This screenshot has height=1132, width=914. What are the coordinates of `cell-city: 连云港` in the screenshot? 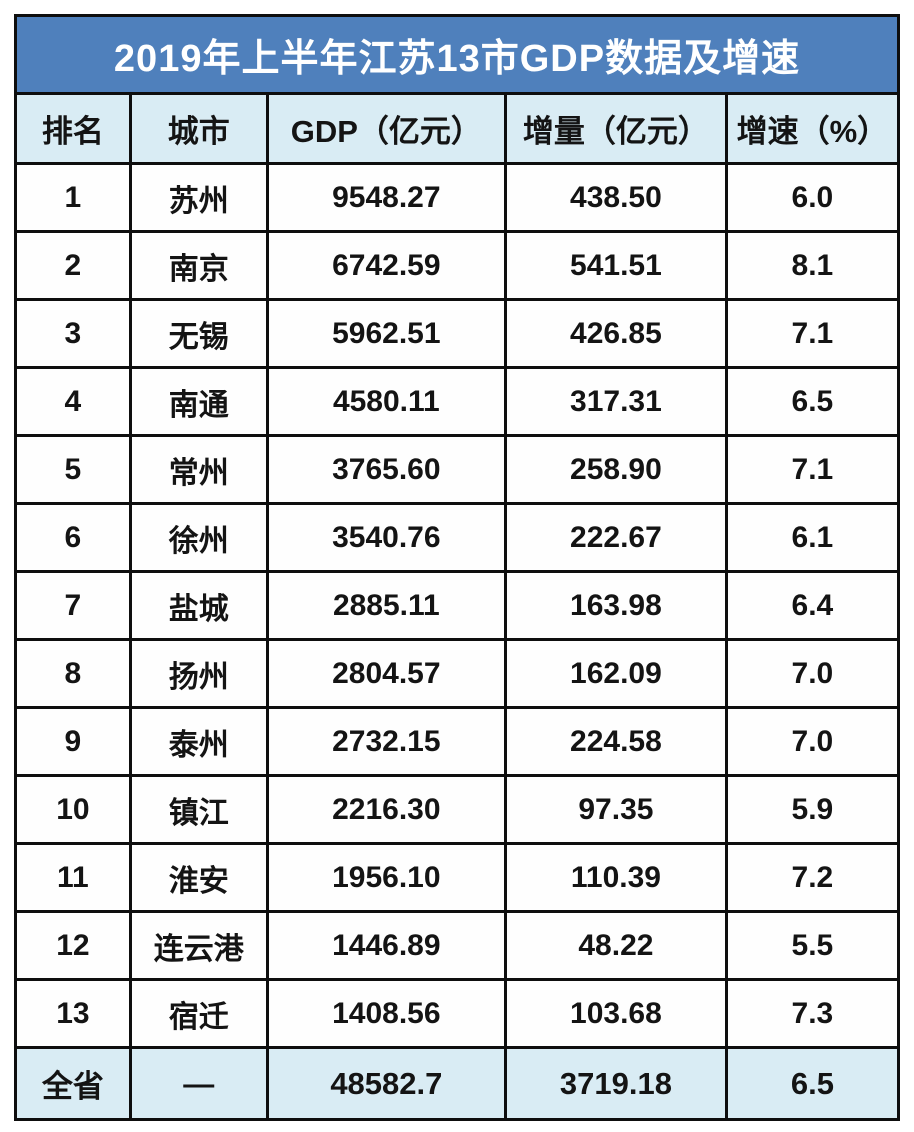 It's located at (198, 945).